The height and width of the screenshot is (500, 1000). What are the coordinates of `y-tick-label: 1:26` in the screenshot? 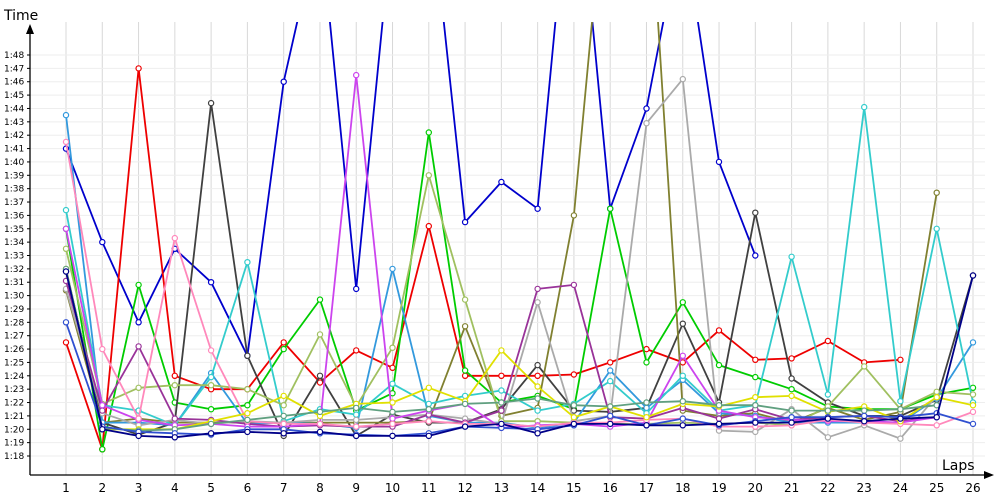 It's located at (14, 350).